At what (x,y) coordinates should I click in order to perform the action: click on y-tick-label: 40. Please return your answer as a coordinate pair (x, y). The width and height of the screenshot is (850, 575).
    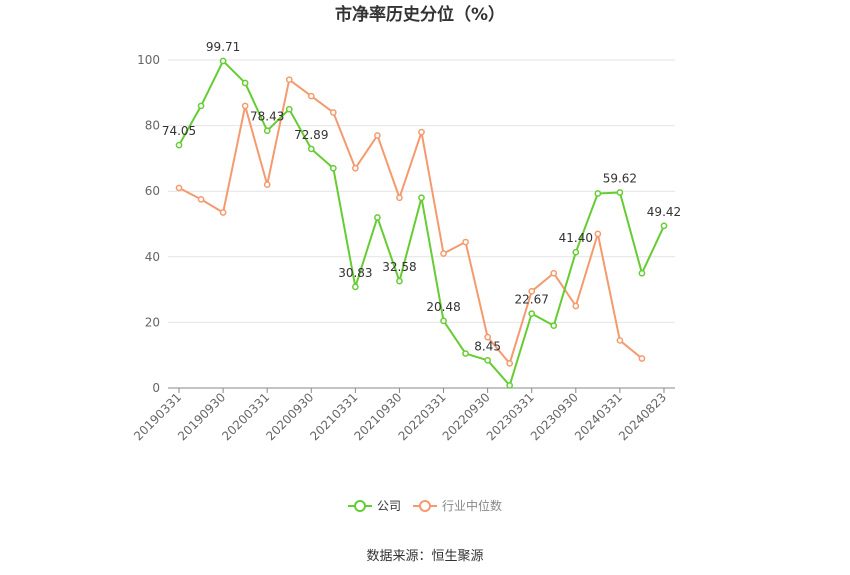
    Looking at the image, I should click on (152, 257).